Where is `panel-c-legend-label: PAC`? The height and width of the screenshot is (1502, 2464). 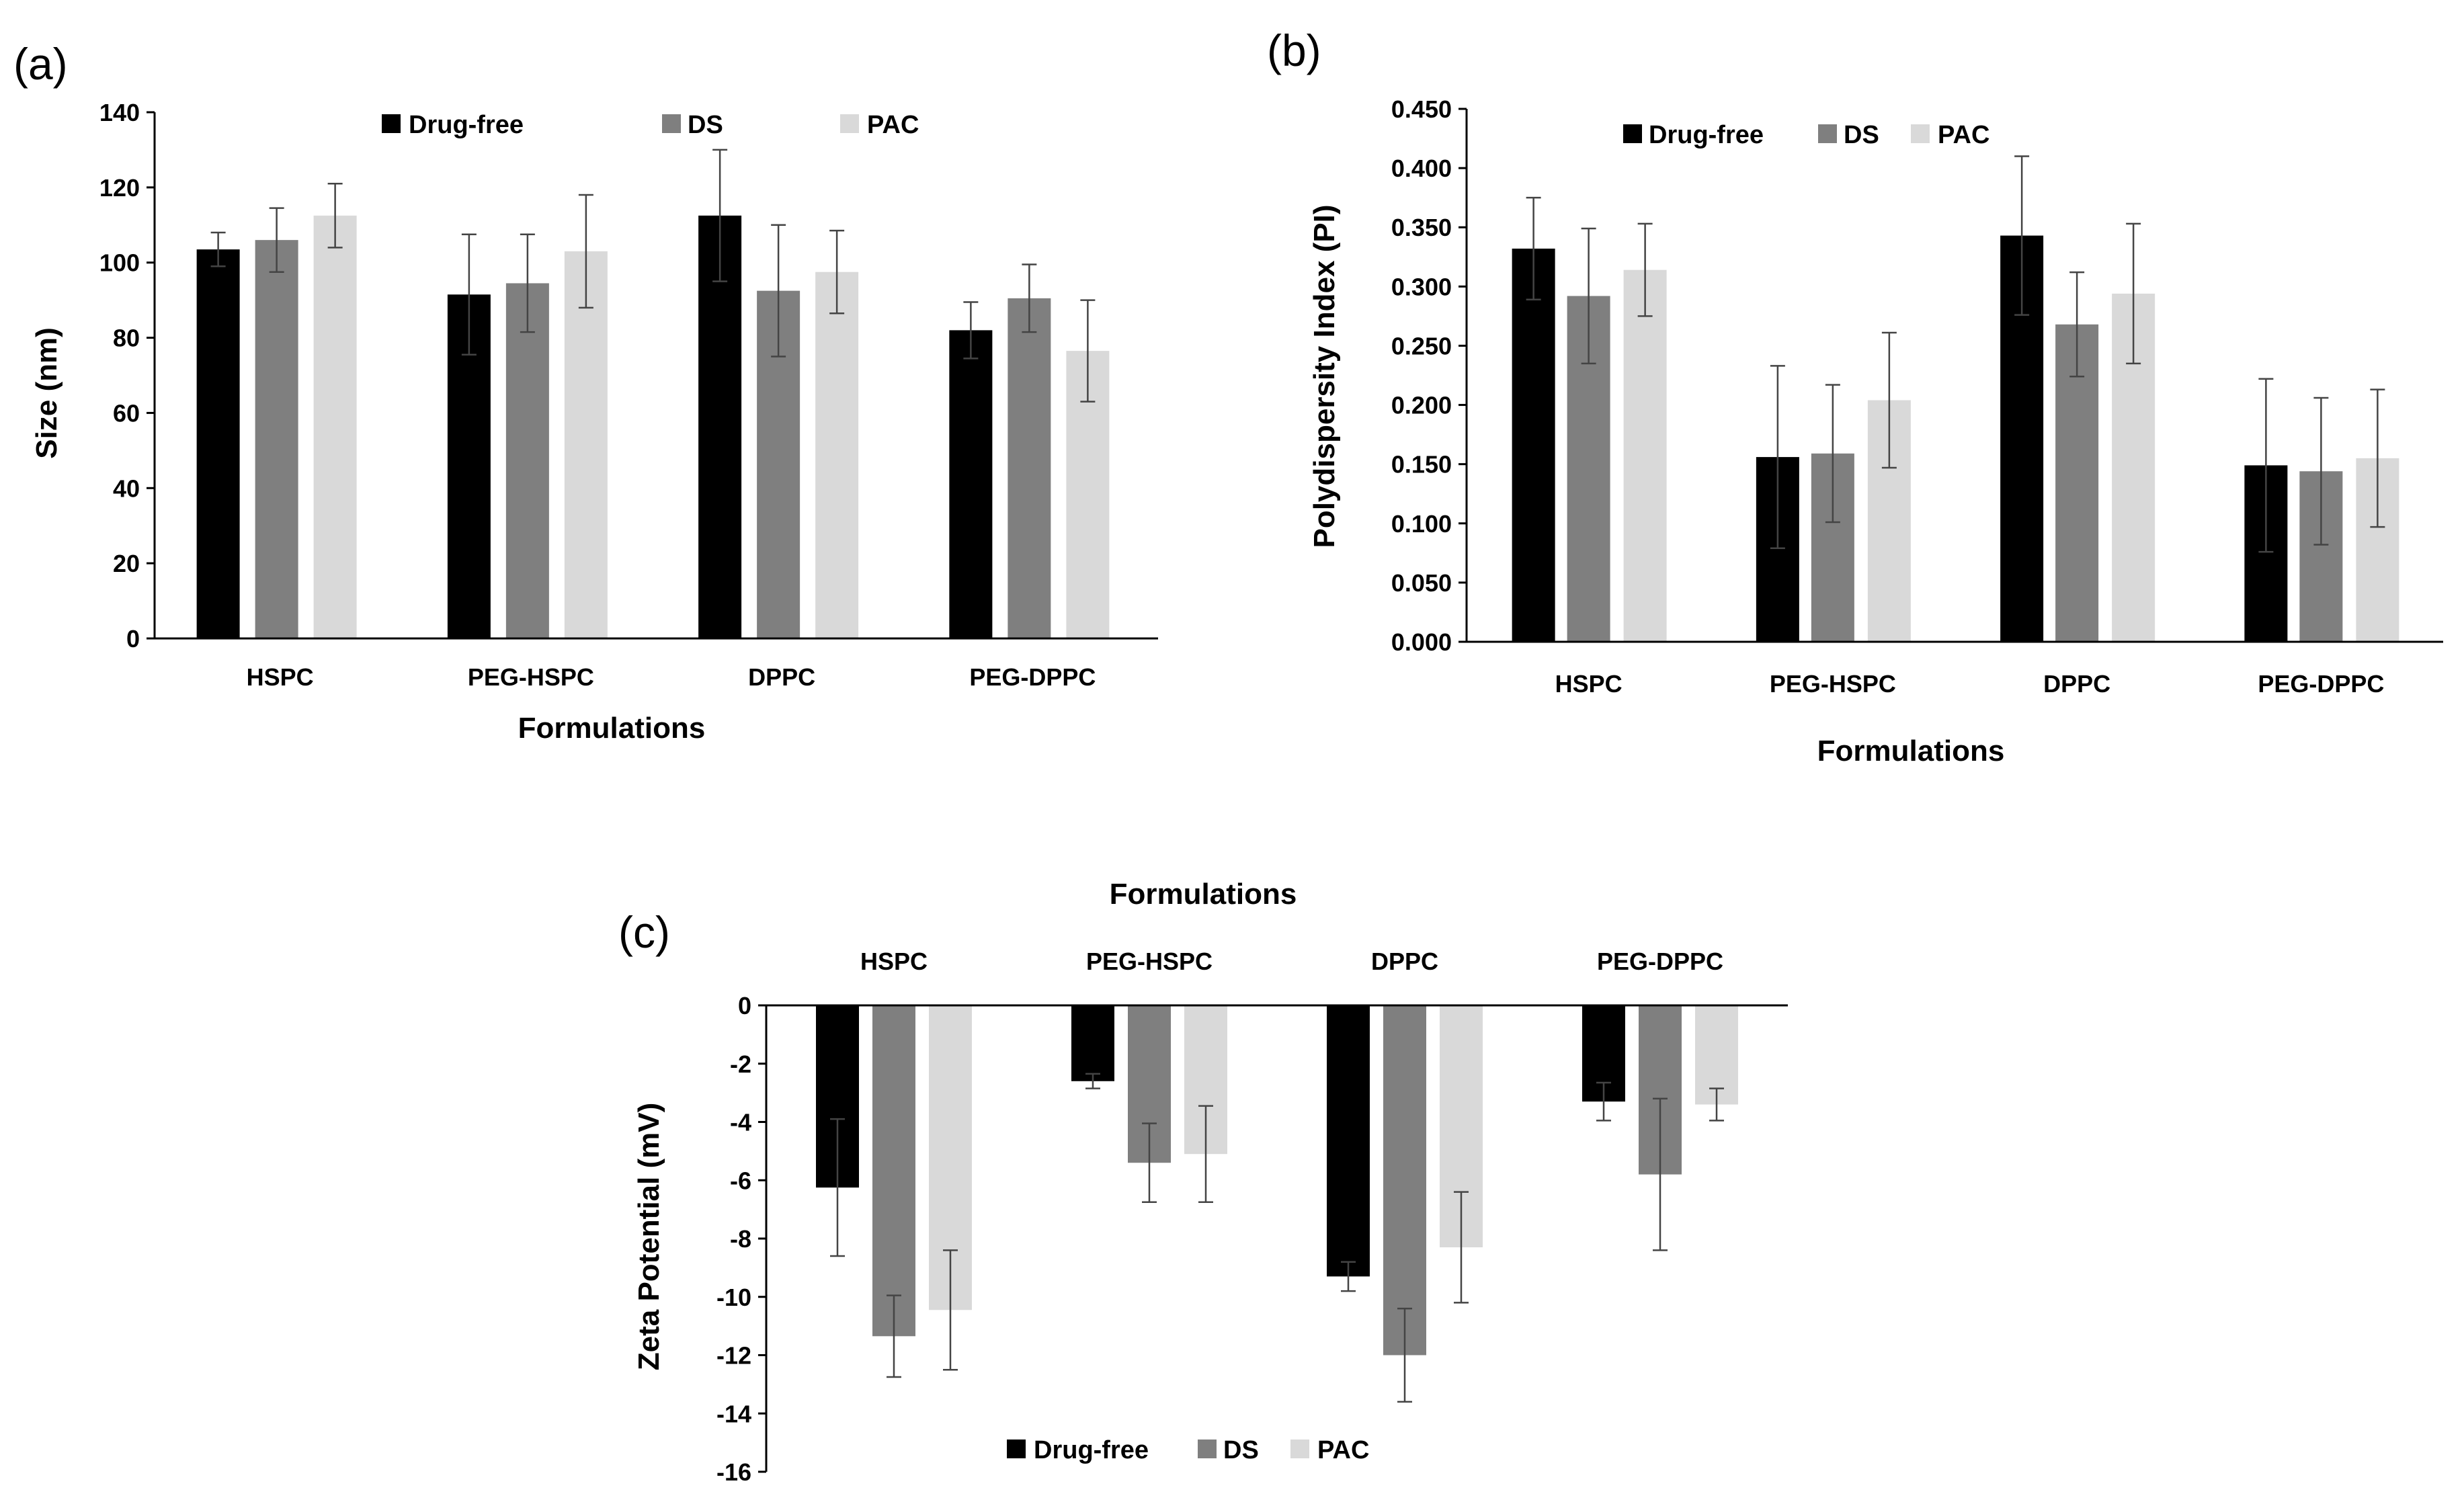
panel-c-legend-label: PAC is located at coordinates (1343, 1450).